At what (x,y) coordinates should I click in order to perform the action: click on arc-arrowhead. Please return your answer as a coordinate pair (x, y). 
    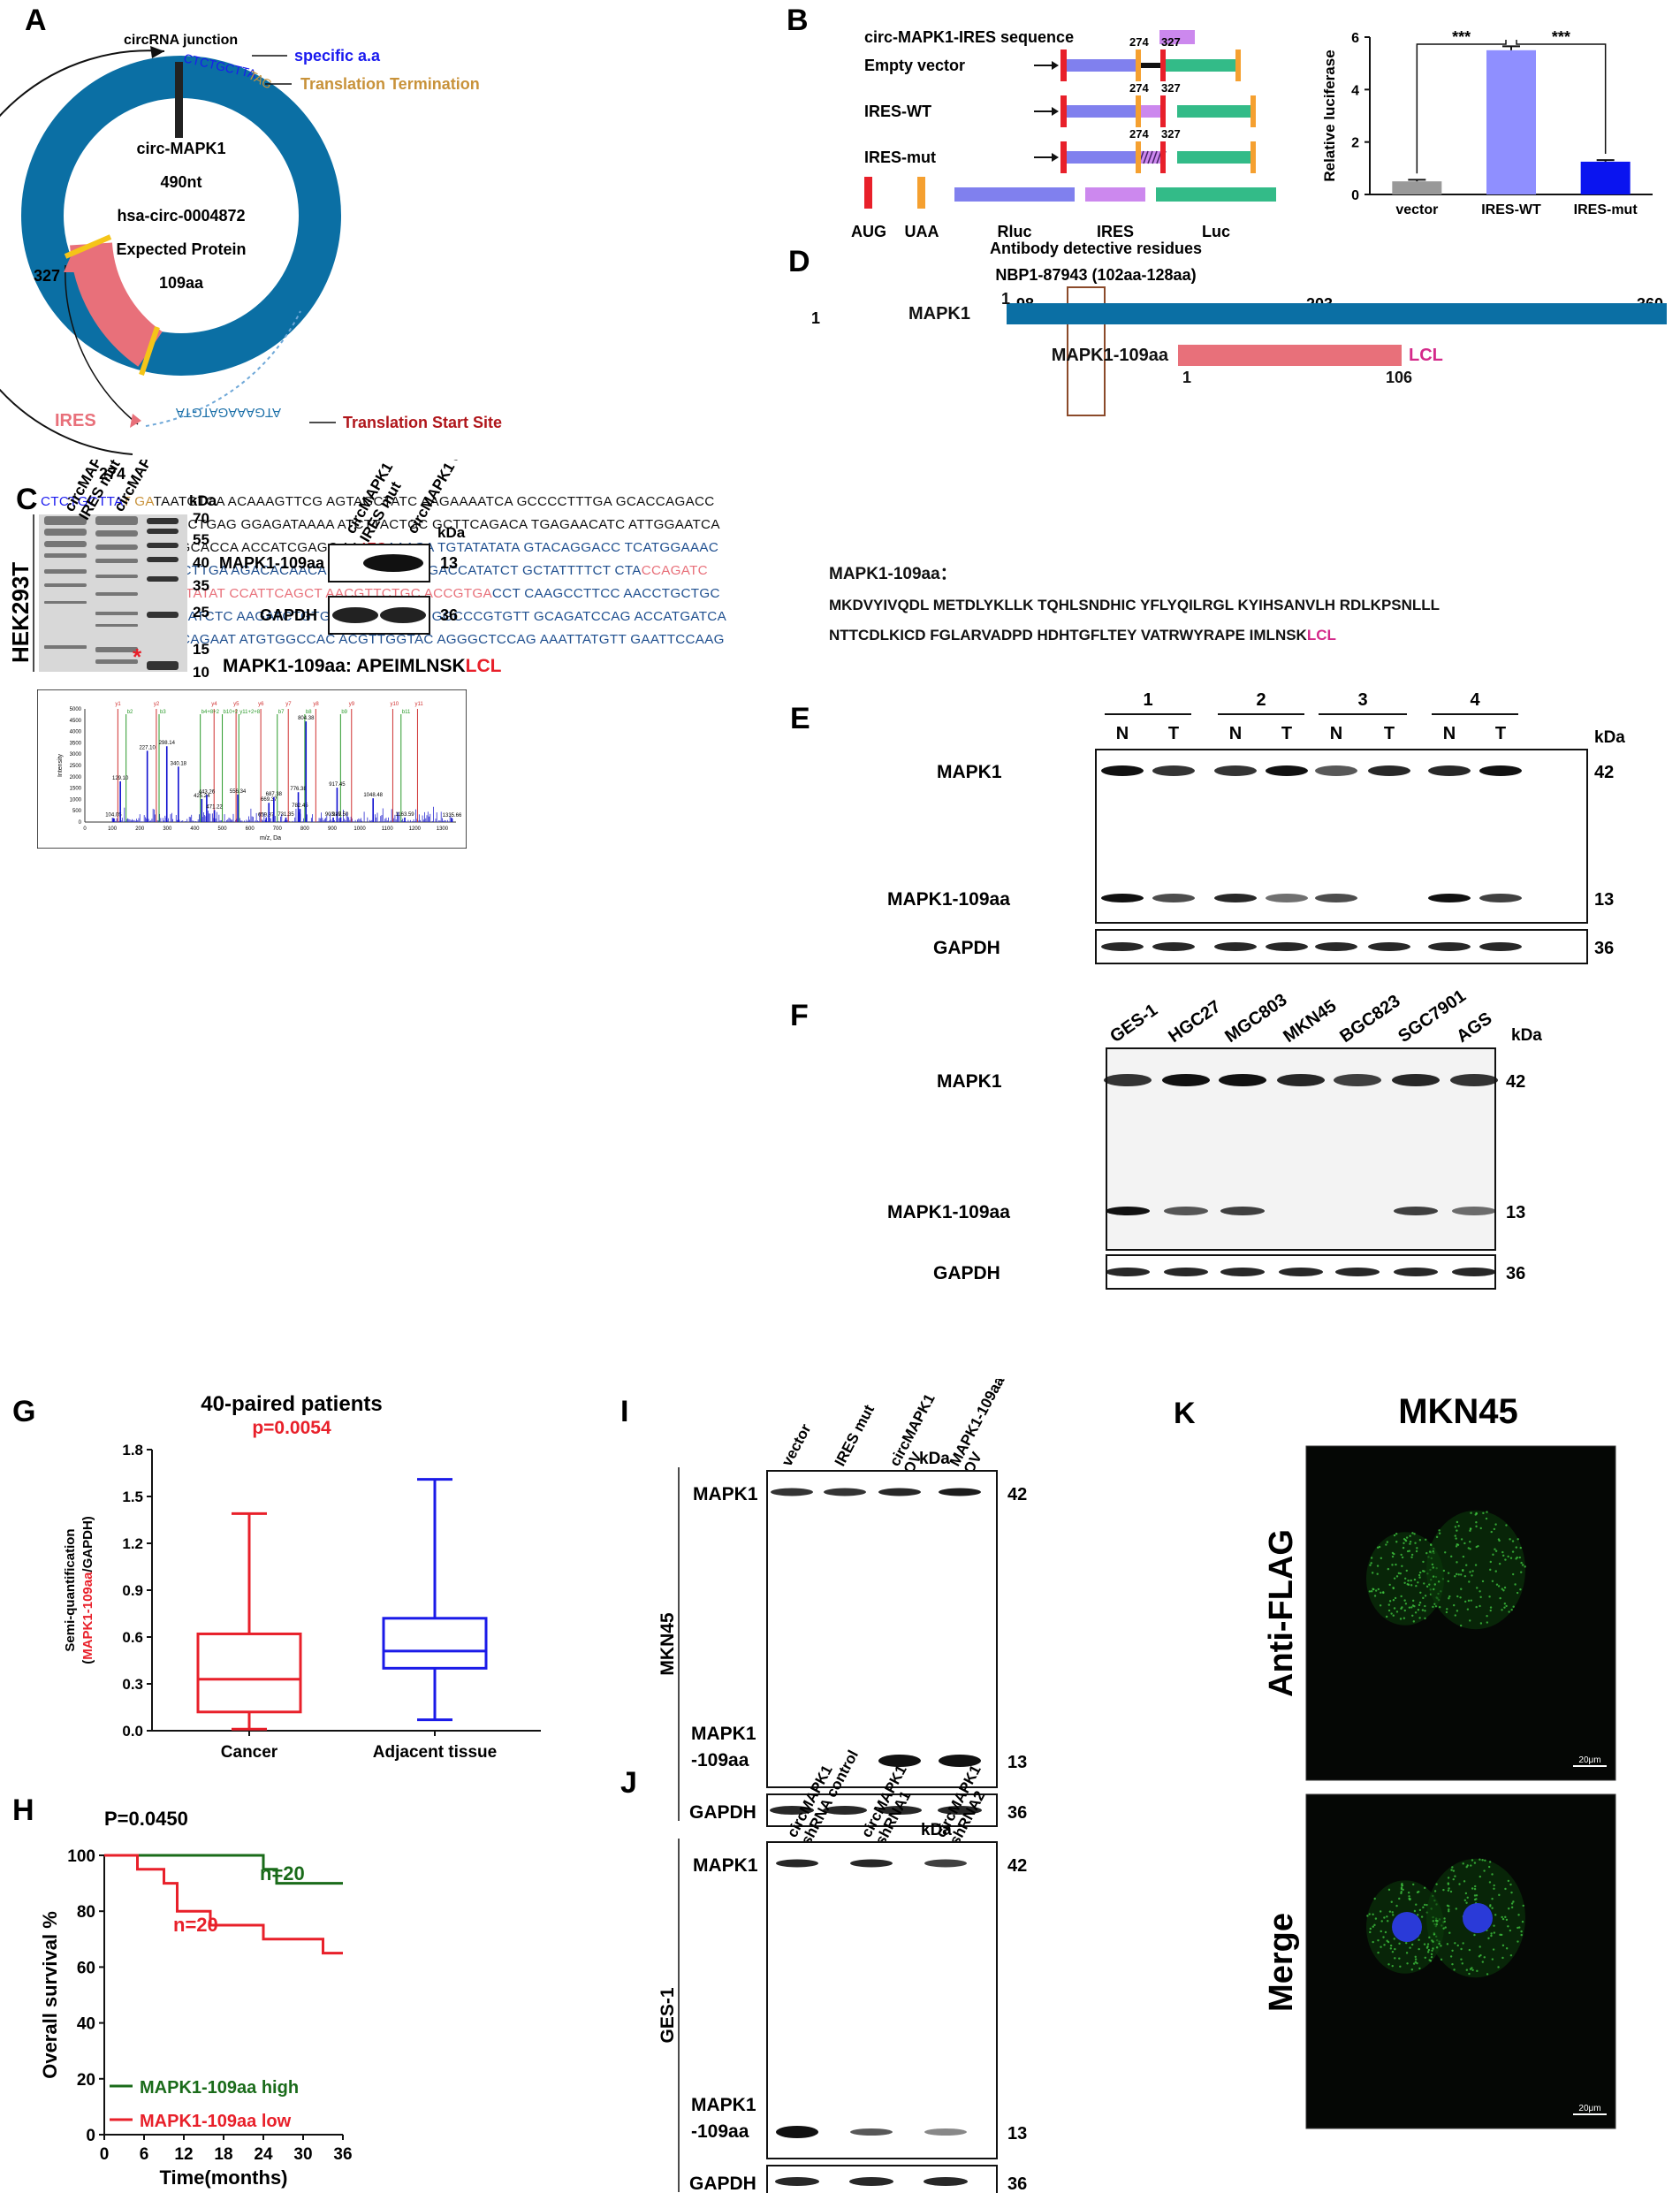
    Looking at the image, I should click on (157, 52).